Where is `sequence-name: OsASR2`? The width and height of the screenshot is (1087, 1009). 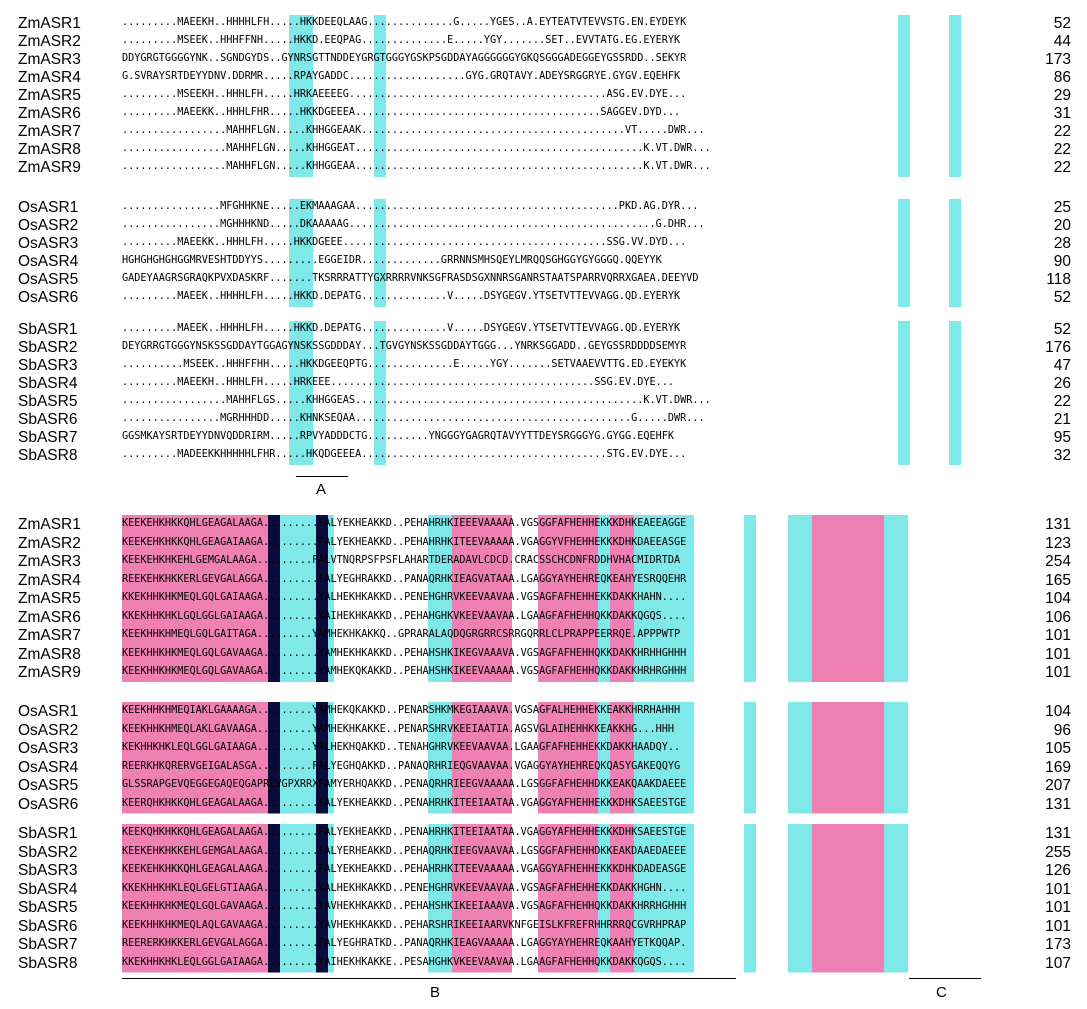
sequence-name: OsASR2 is located at coordinates (48, 730).